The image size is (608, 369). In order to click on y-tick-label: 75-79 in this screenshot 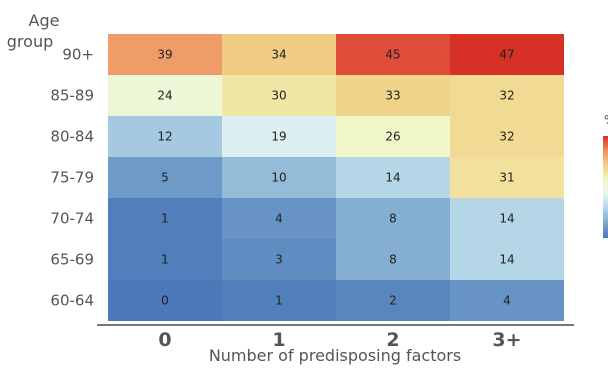, I will do `click(72, 178)`.